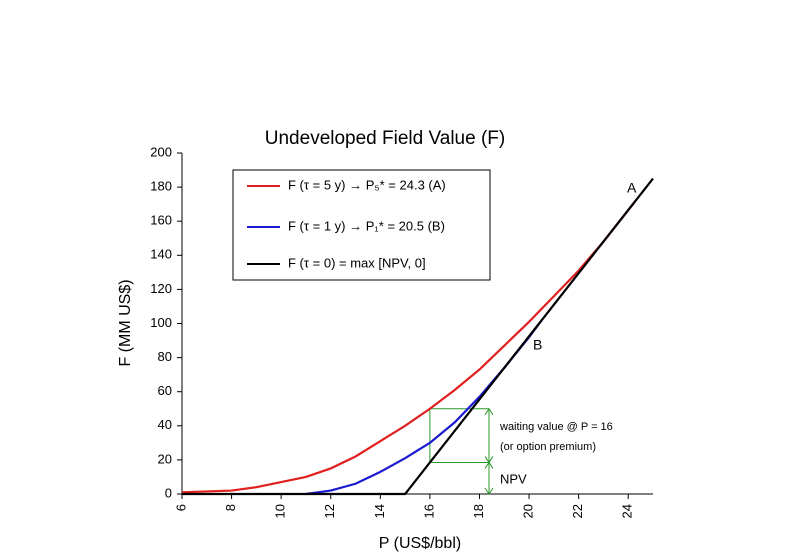  Describe the element at coordinates (161, 220) in the screenshot. I see `y-tick-label: 160` at that location.